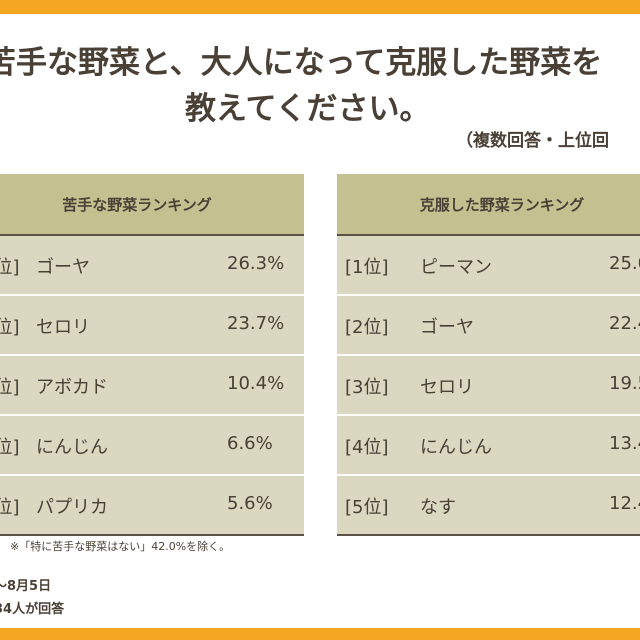 The image size is (640, 640). Describe the element at coordinates (120, 546) in the screenshot. I see `footnote: ※「特に苦手な野菜はない」42.0%を除く。` at that location.